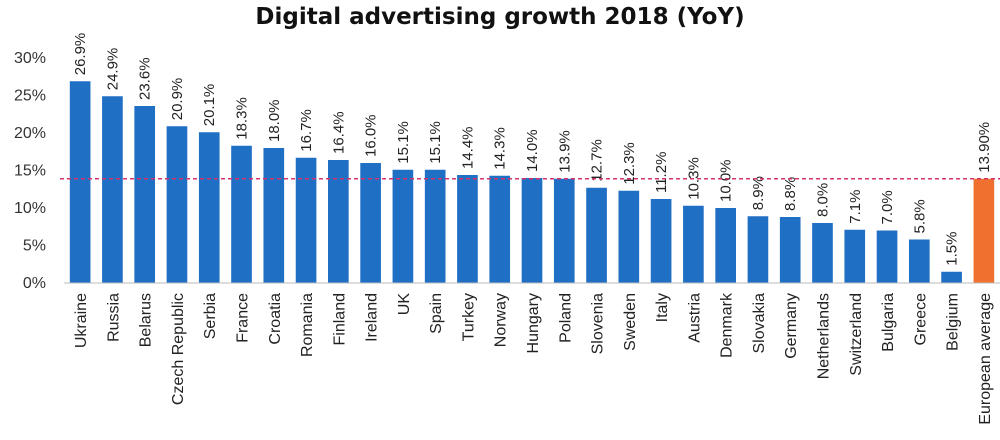 The width and height of the screenshot is (1000, 440). What do you see at coordinates (306, 130) in the screenshot?
I see `data-label: 16.7%` at bounding box center [306, 130].